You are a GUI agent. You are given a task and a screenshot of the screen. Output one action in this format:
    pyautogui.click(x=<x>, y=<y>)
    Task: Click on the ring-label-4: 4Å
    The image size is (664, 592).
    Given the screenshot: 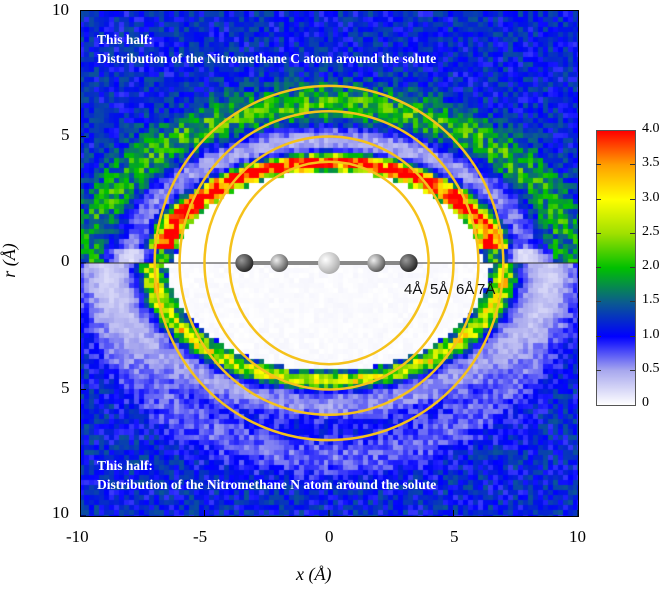 What is the action you would take?
    pyautogui.click(x=413, y=289)
    